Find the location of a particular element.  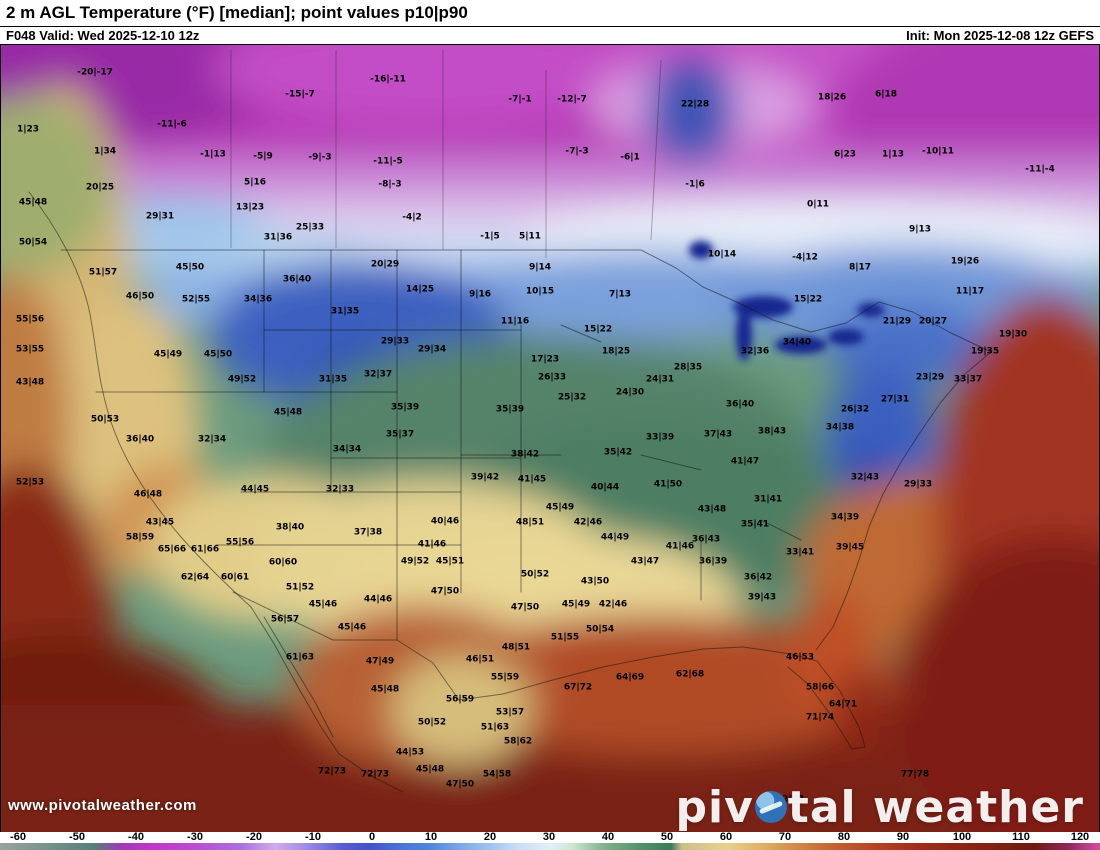

pivotal-globe-icon is located at coordinates (770, 807).